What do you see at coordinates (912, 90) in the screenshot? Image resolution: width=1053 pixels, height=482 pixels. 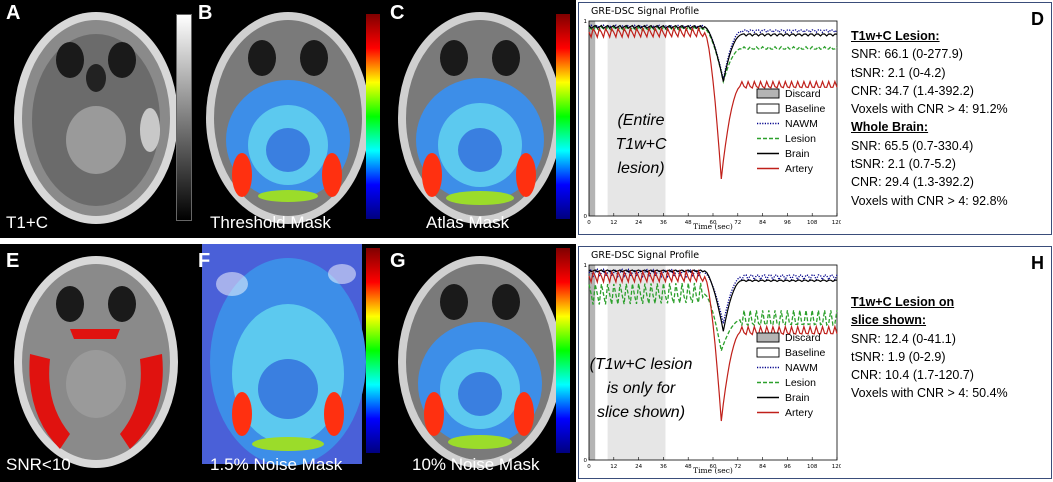 I see `stats-line: CNR: 34.7 (1.4-392.2)` at bounding box center [912, 90].